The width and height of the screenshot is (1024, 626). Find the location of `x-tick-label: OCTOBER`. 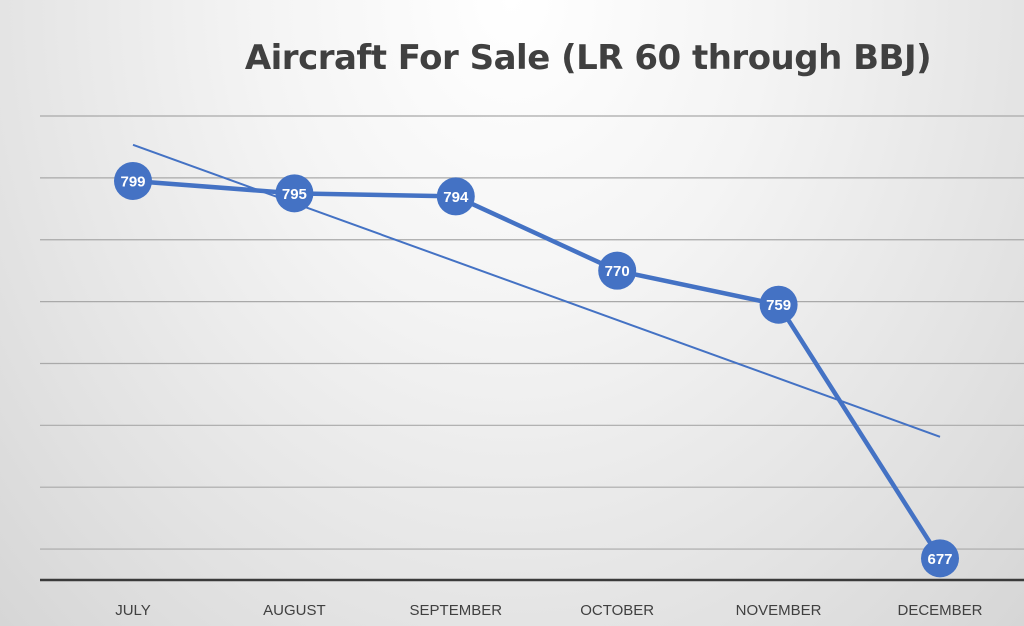

x-tick-label: OCTOBER is located at coordinates (617, 610).